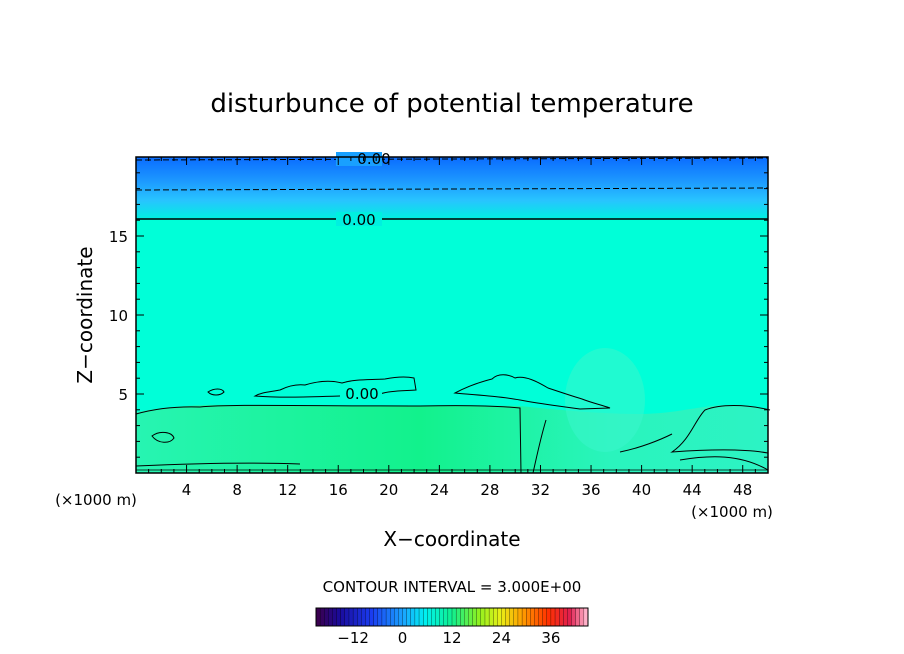  I want to click on y-axis-label: Z−coordinate, so click(85, 314).